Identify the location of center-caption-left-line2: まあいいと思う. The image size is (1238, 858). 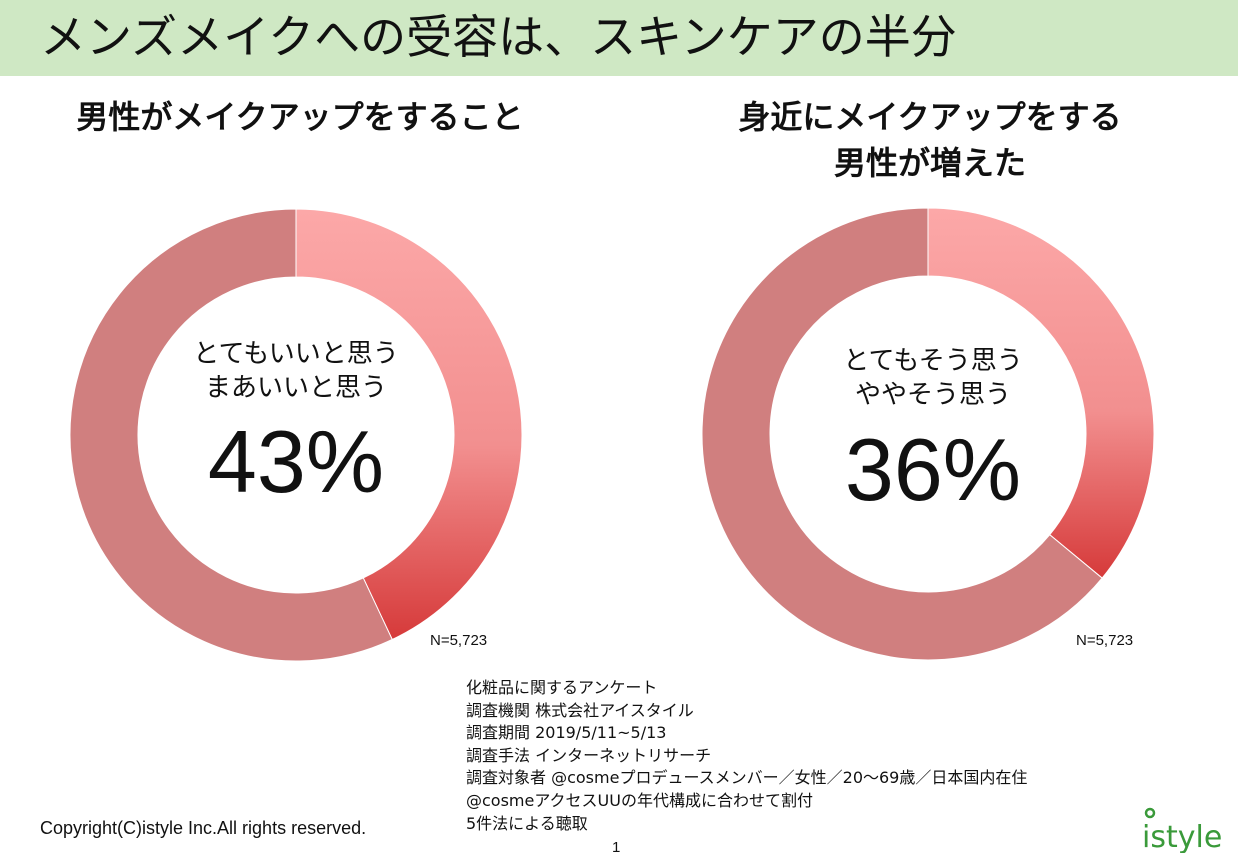
(295, 388).